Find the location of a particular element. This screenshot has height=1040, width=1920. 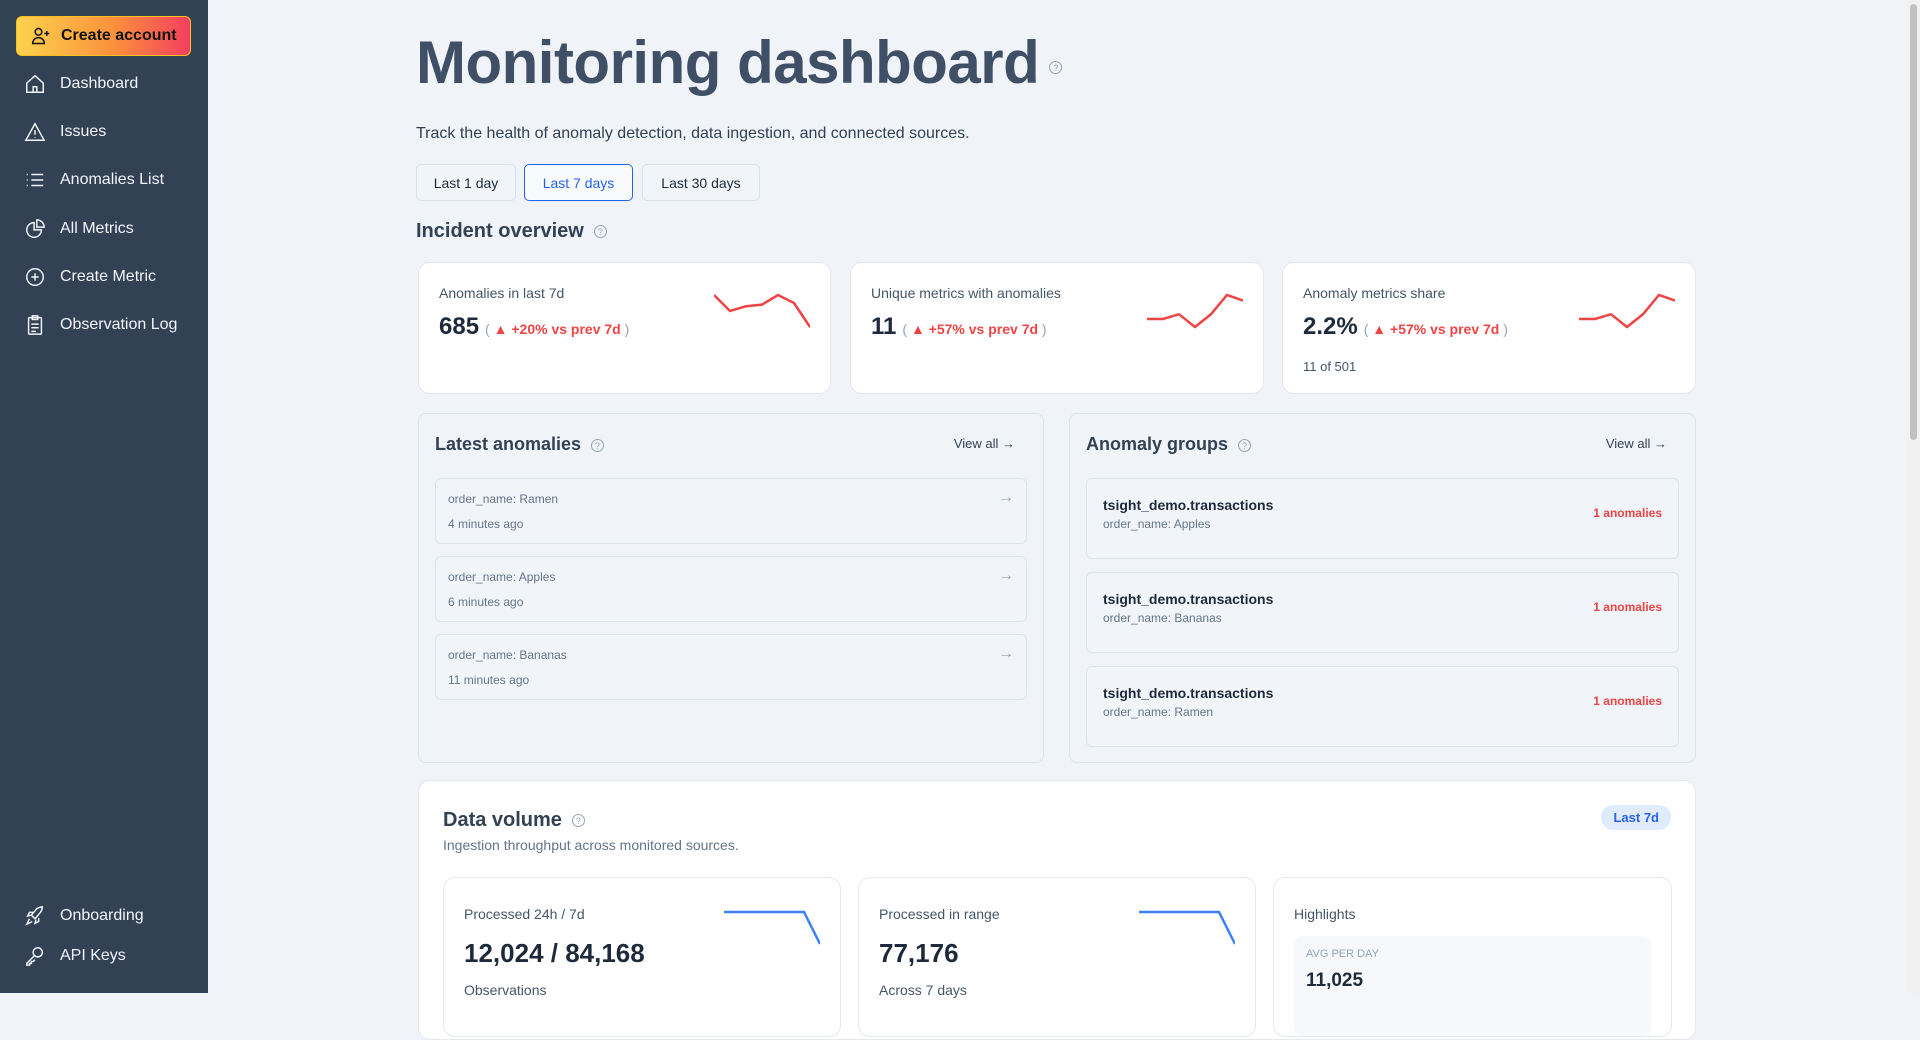

scrollbar is located at coordinates (1913, 496).